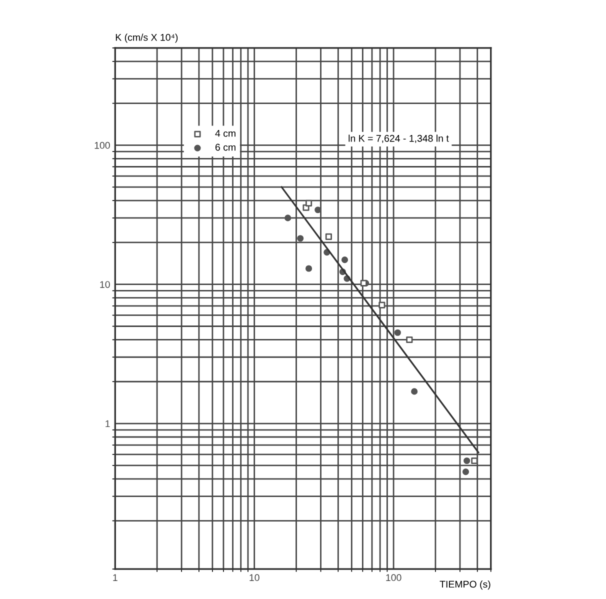 Image resolution: width=606 pixels, height=599 pixels. What do you see at coordinates (105, 284) in the screenshot?
I see `y-tick-label: 10` at bounding box center [105, 284].